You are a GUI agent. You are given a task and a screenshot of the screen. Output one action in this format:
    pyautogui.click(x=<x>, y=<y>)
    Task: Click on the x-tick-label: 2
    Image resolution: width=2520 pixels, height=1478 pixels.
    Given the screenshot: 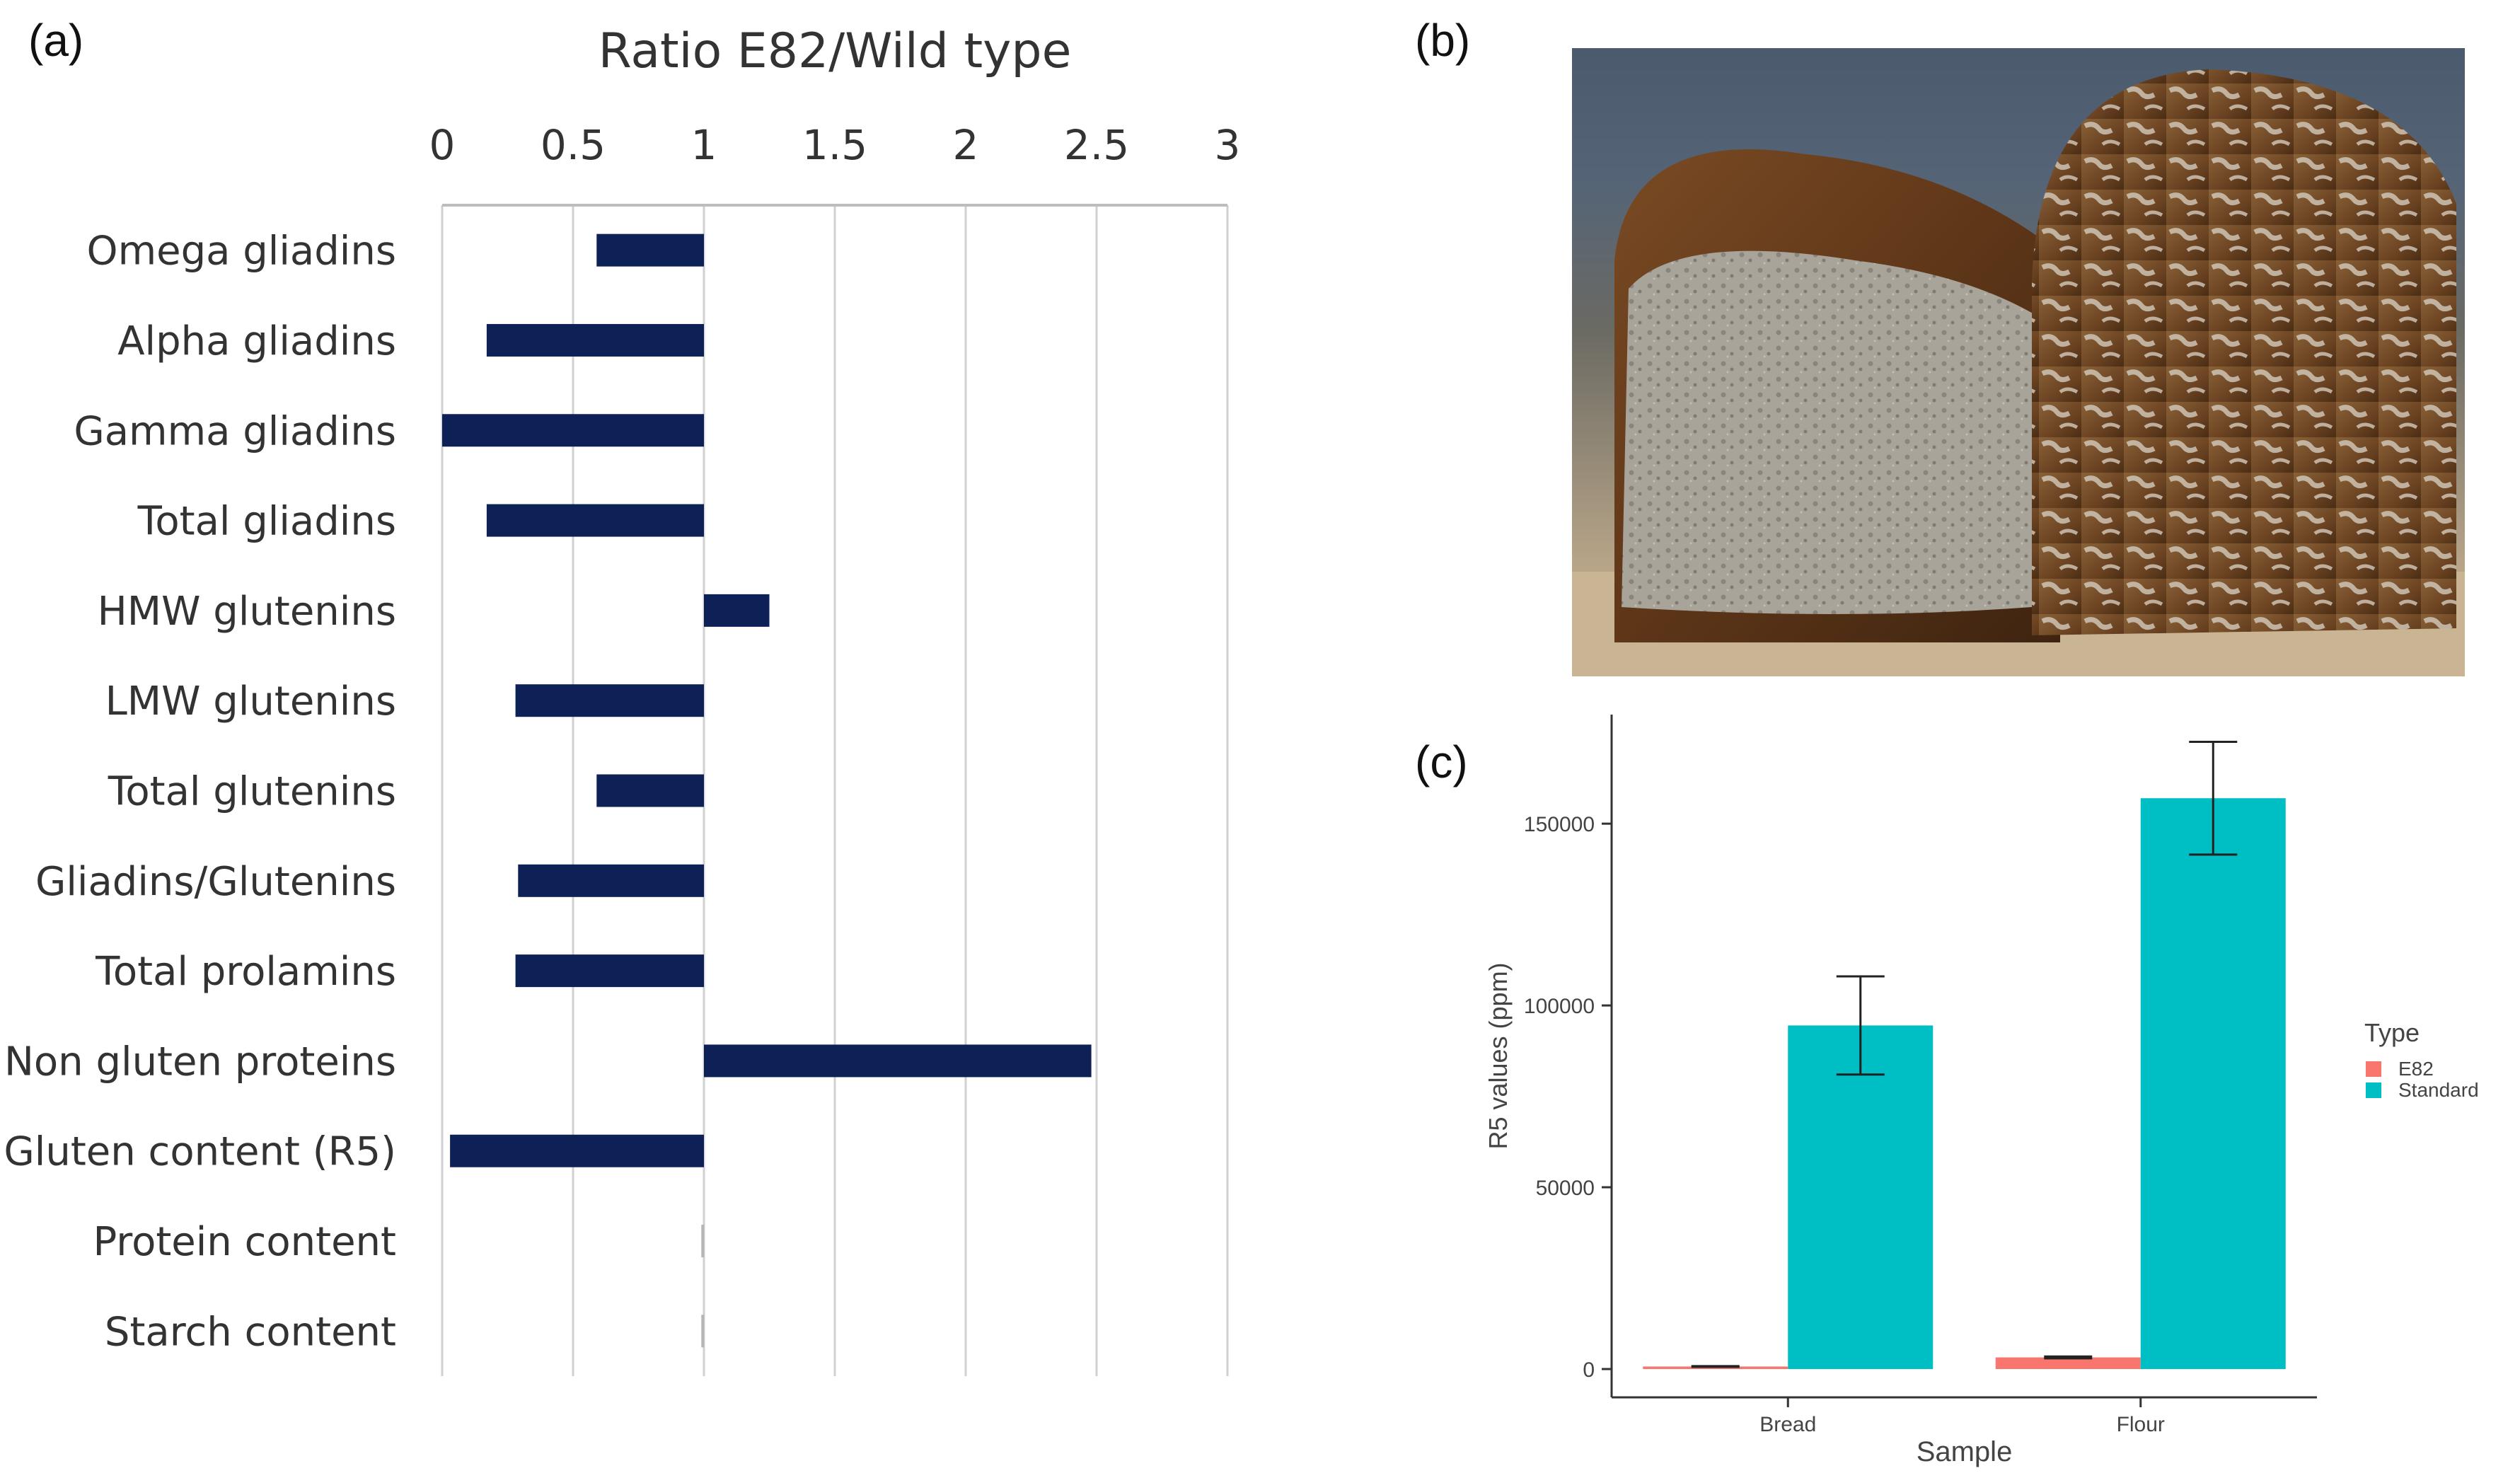 What is the action you would take?
    pyautogui.click(x=966, y=145)
    